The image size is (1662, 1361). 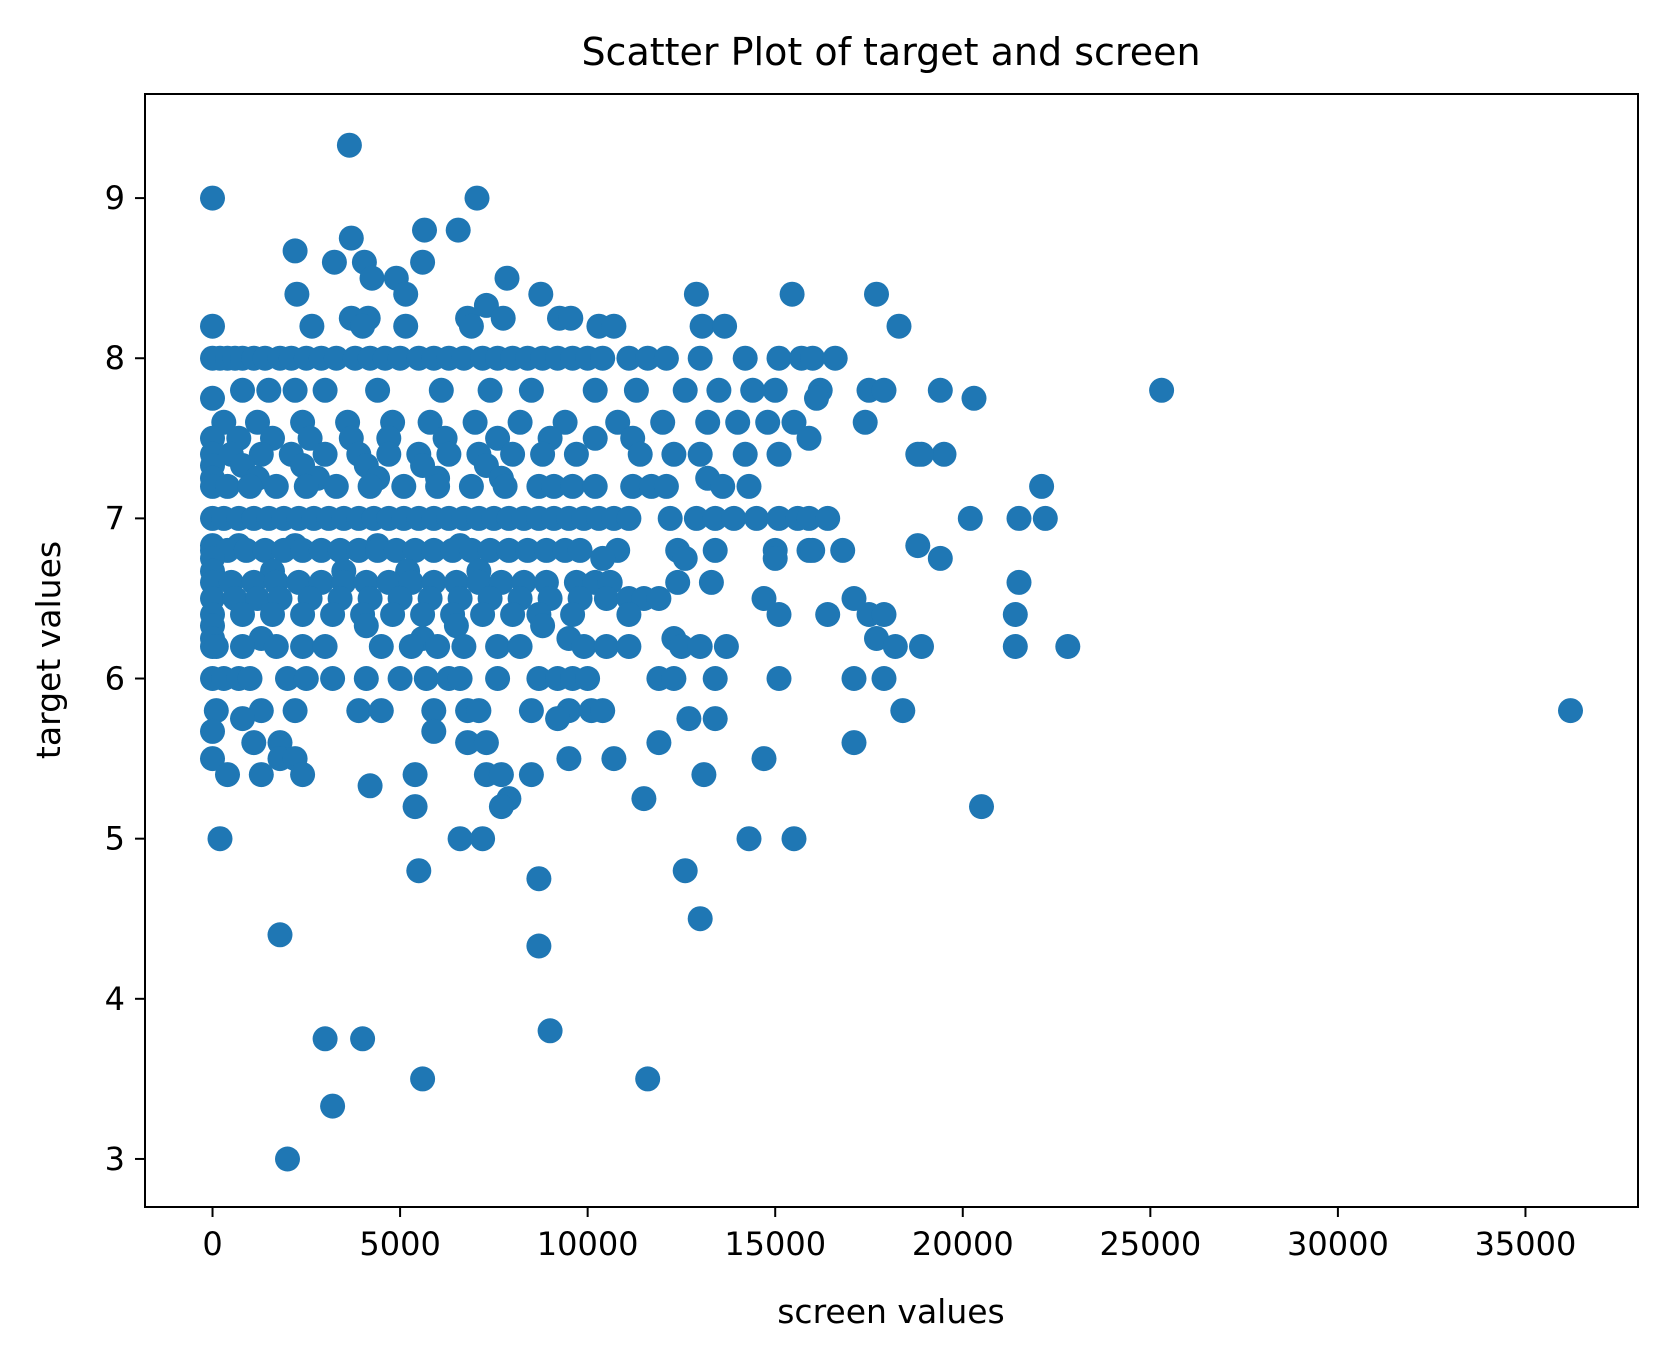 What do you see at coordinates (115, 1159) in the screenshot?
I see `y-tick-label: 3` at bounding box center [115, 1159].